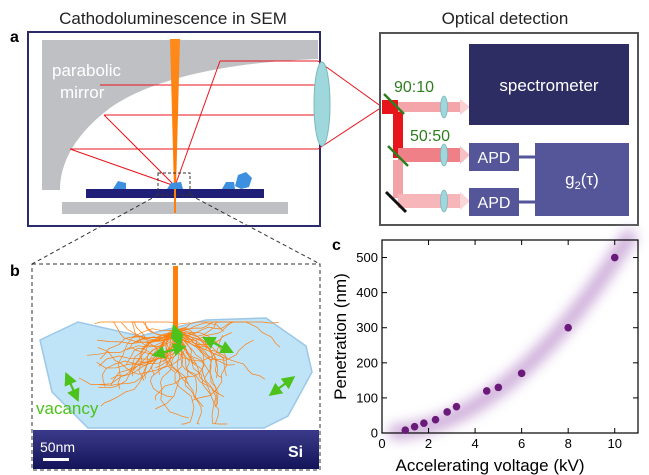  I want to click on x-tick-label: 2, so click(428, 443).